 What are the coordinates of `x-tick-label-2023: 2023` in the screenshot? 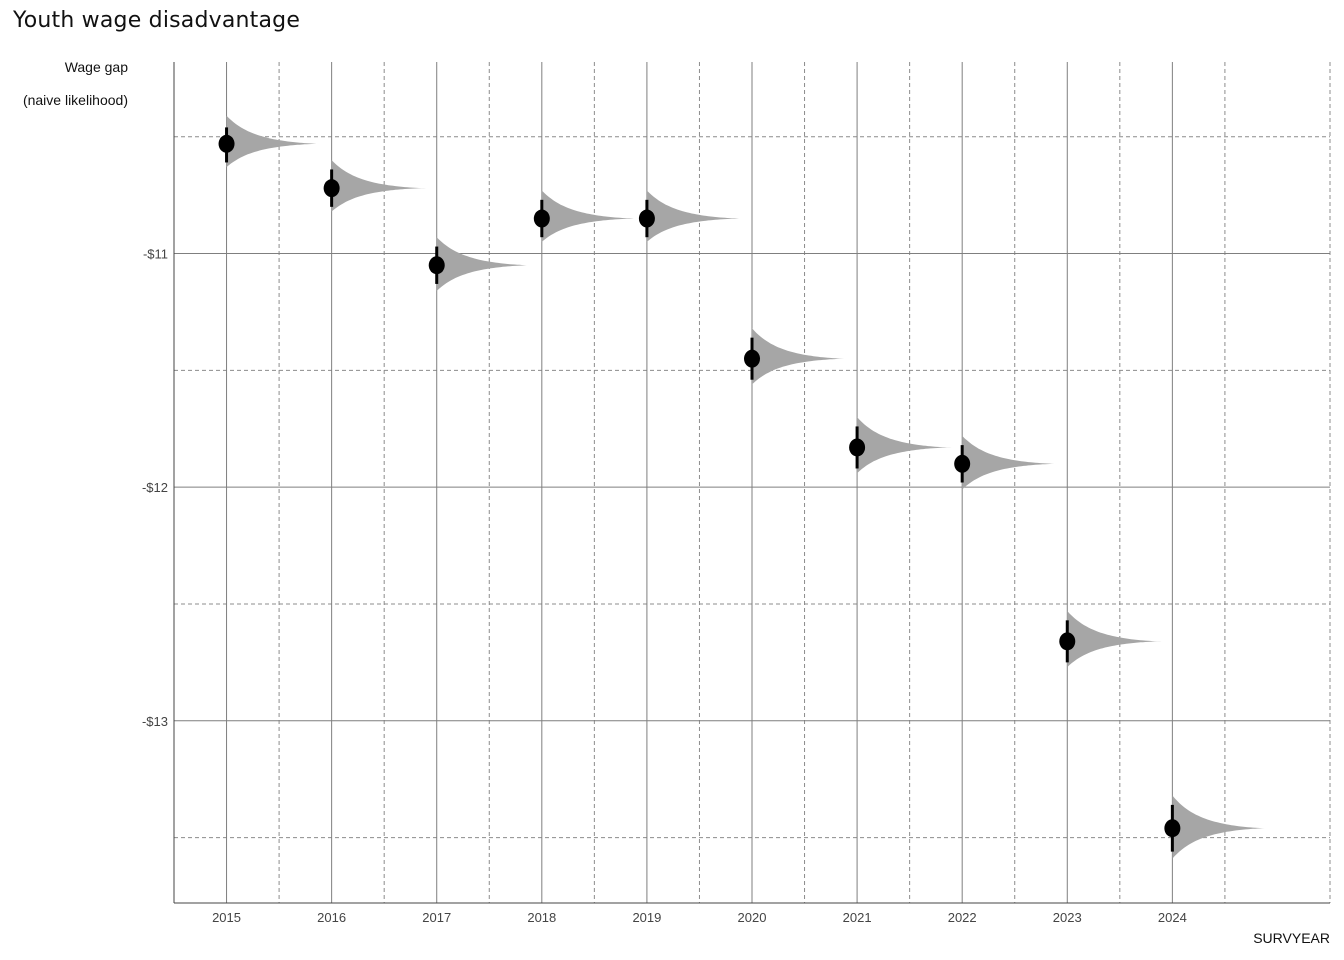 It's located at (1067, 917).